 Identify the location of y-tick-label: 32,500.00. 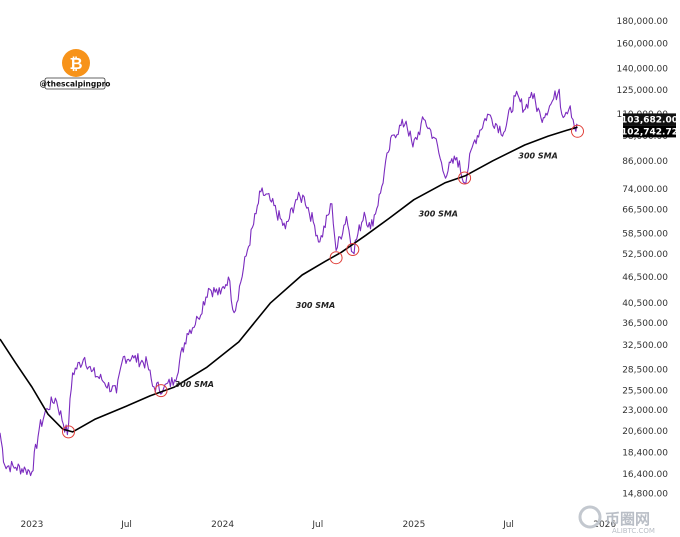
(645, 346).